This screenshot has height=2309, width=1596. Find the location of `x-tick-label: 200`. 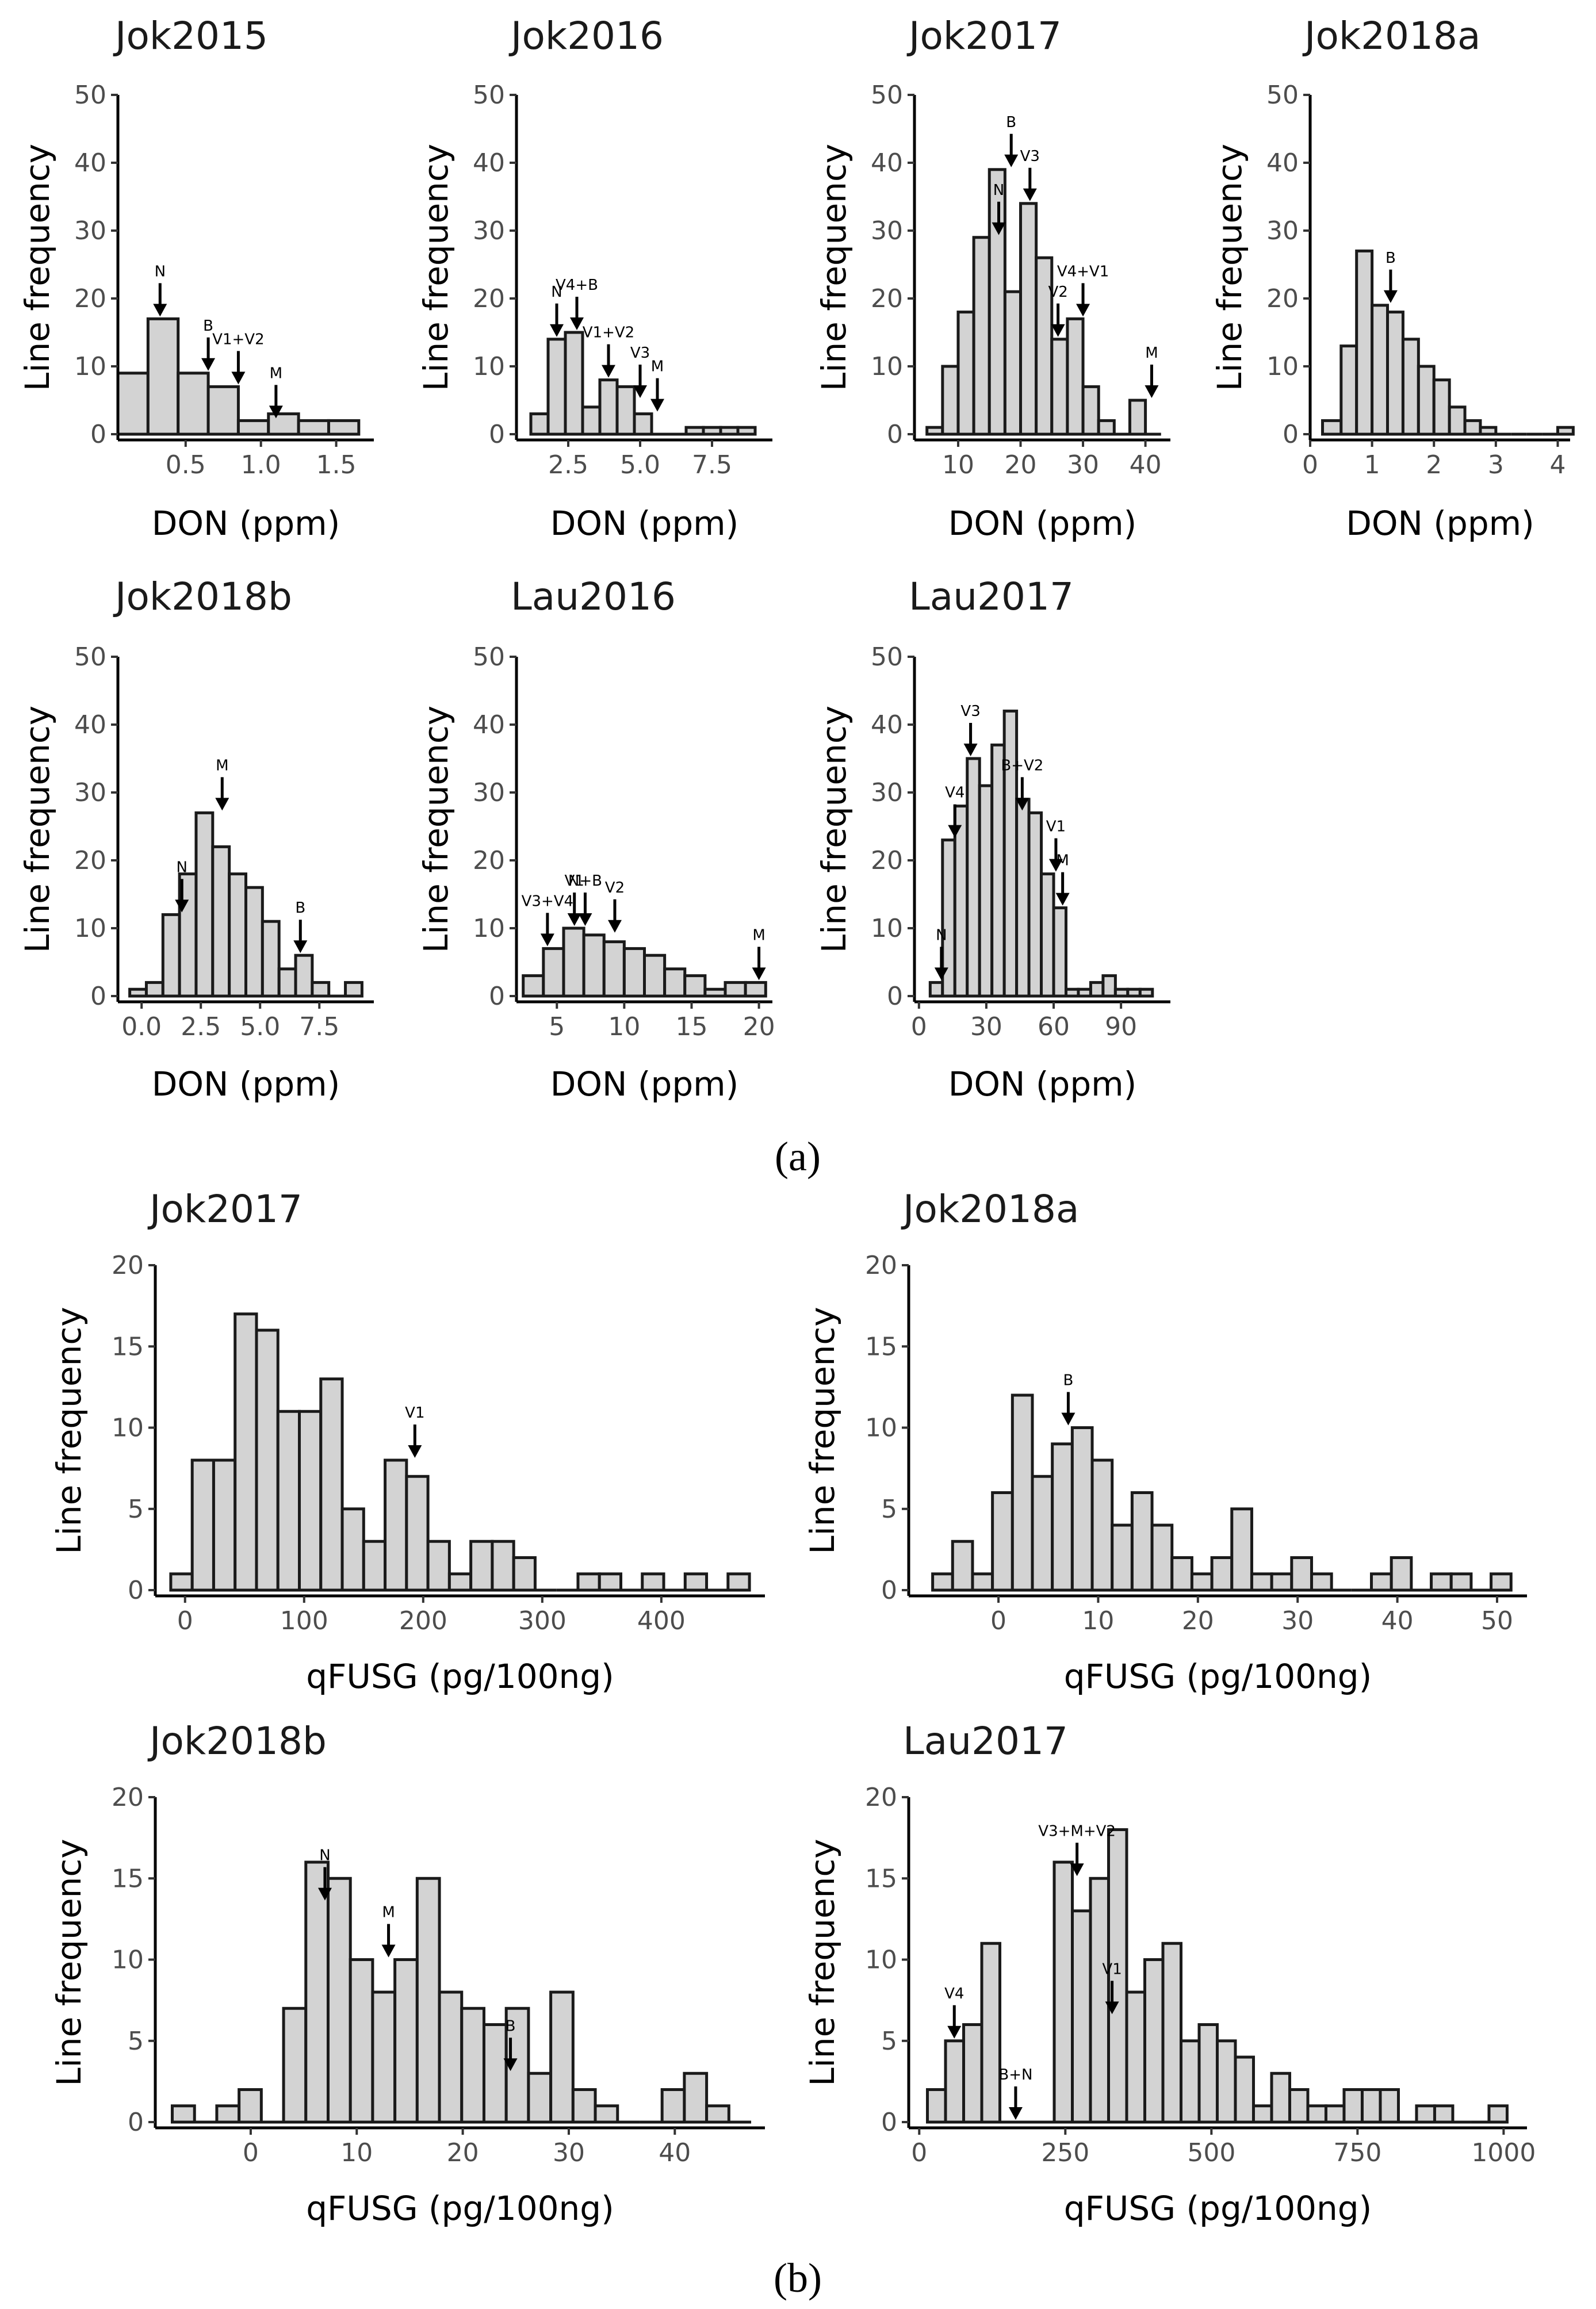

x-tick-label: 200 is located at coordinates (423, 1621).